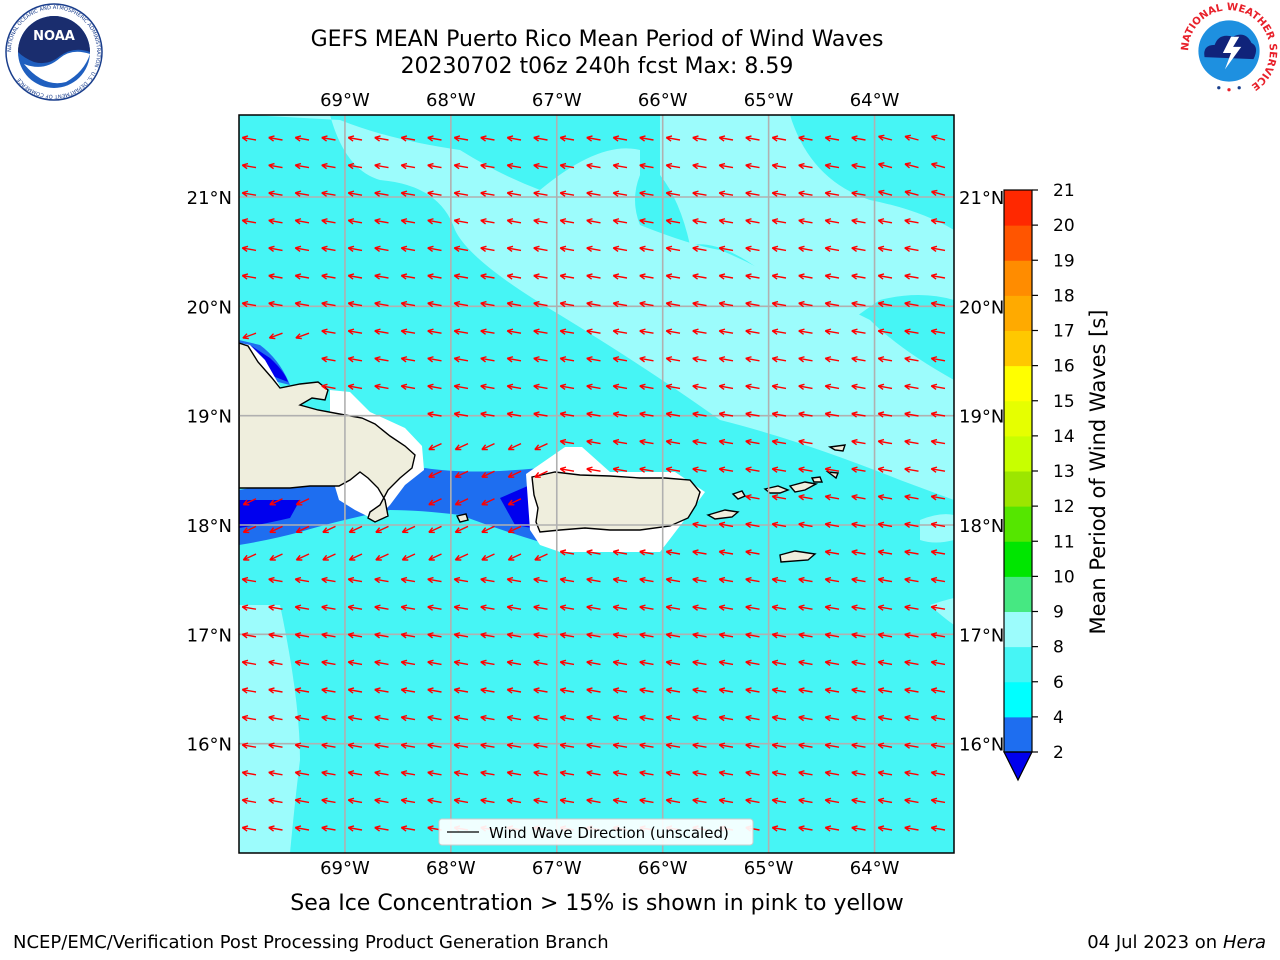 This screenshot has width=1280, height=960. I want to click on colorbar-tick-label: 16, so click(1064, 367).